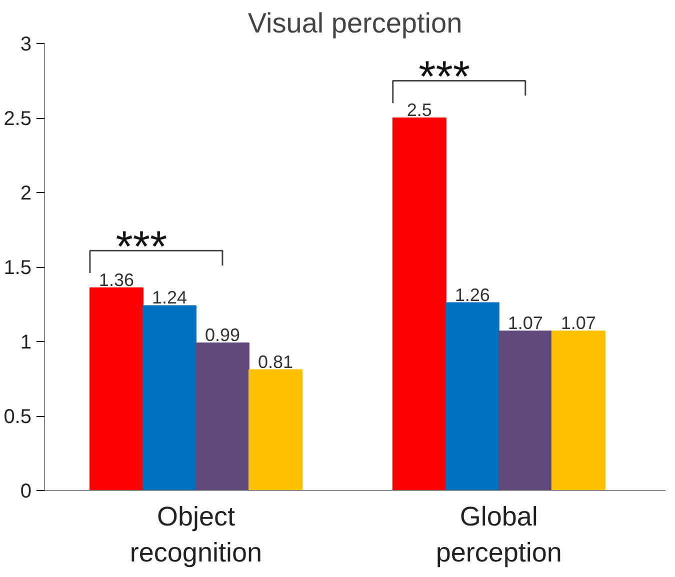  Describe the element at coordinates (222, 334) in the screenshot. I see `data-label: 0.99` at that location.